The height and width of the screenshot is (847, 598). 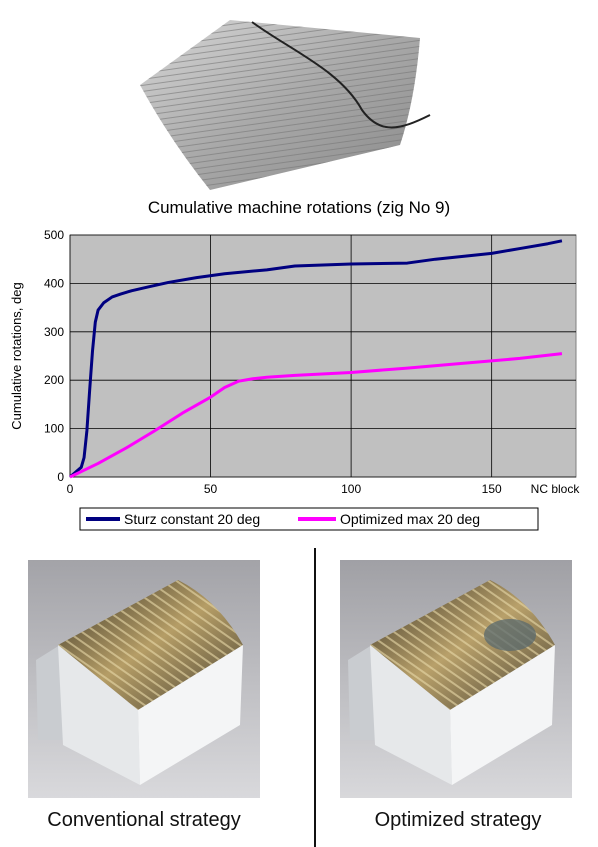 I want to click on surface-rendering, so click(x=285, y=105).